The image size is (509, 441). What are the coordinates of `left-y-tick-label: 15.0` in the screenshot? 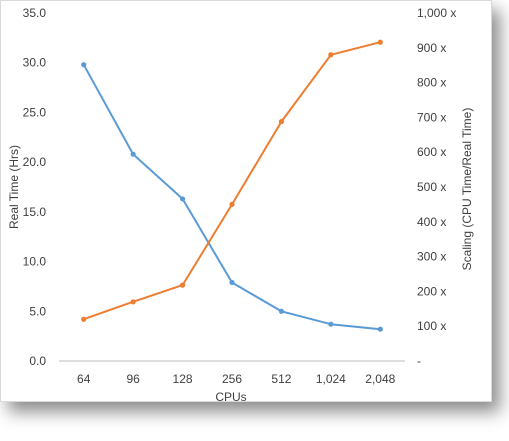 It's located at (35, 212).